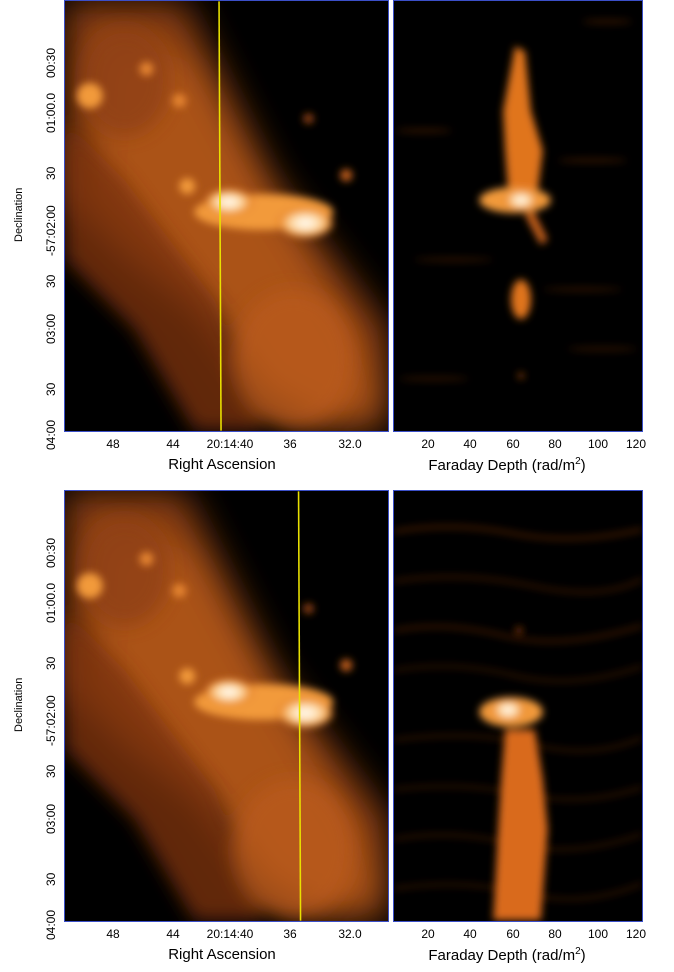 The image size is (674, 972). What do you see at coordinates (516, 200) in the screenshot?
I see `faraday-spectrum-image` at bounding box center [516, 200].